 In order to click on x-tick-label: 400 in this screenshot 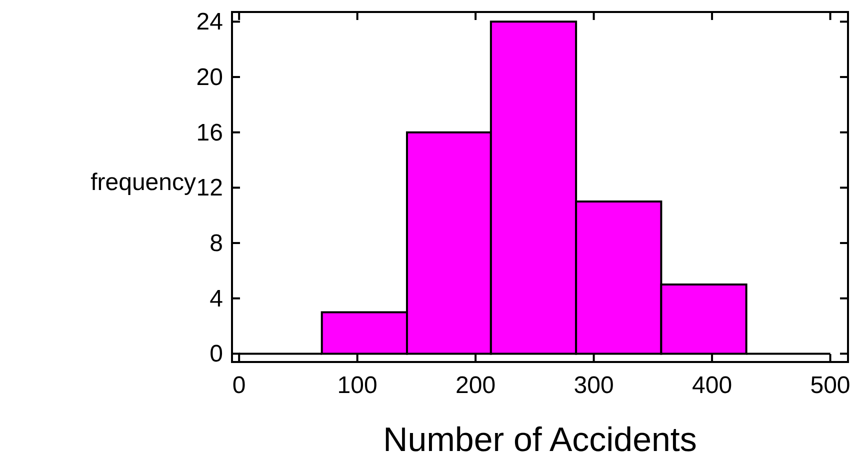, I will do `click(712, 385)`.